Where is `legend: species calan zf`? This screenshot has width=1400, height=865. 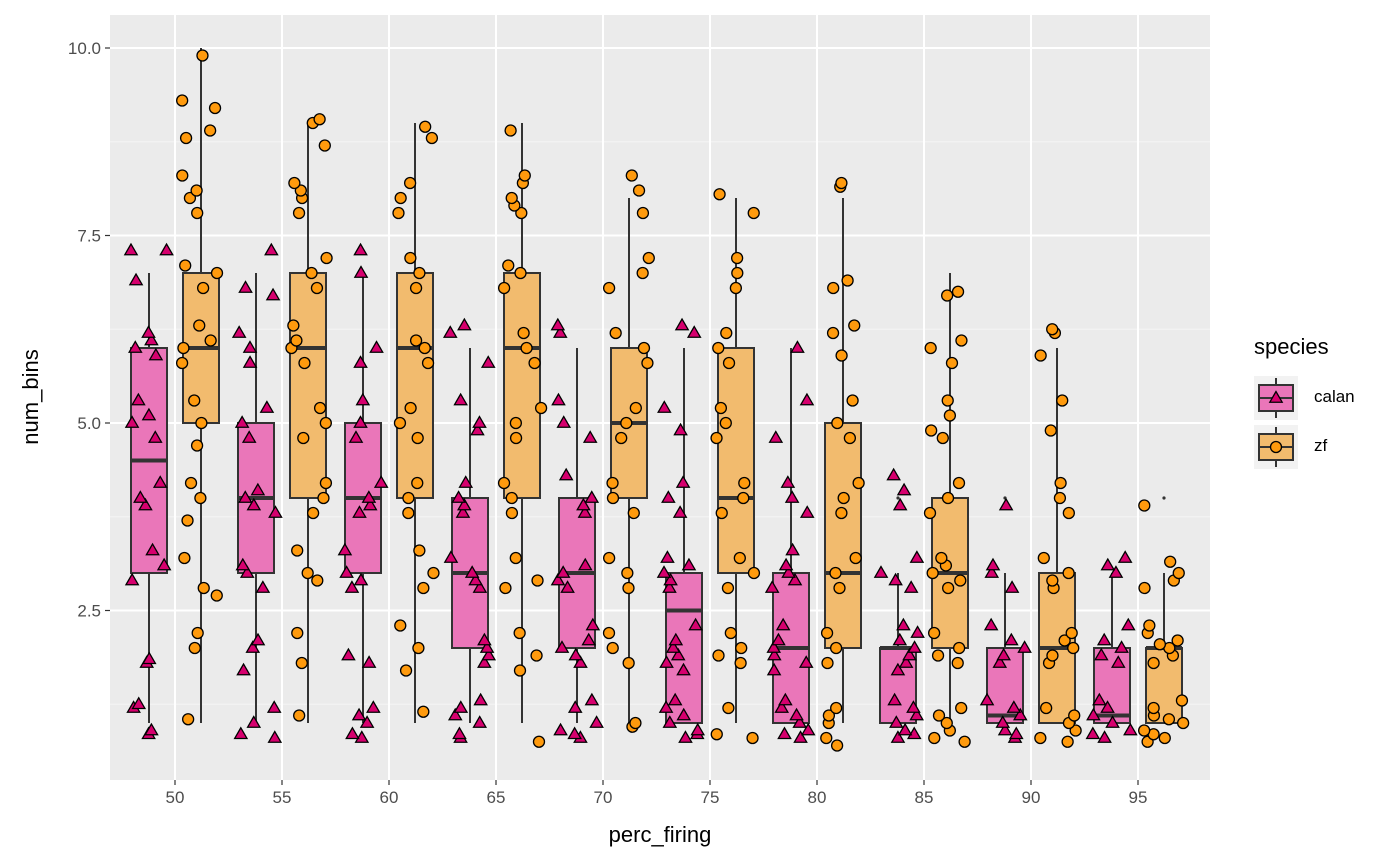 legend: species calan zf is located at coordinates (1304, 401).